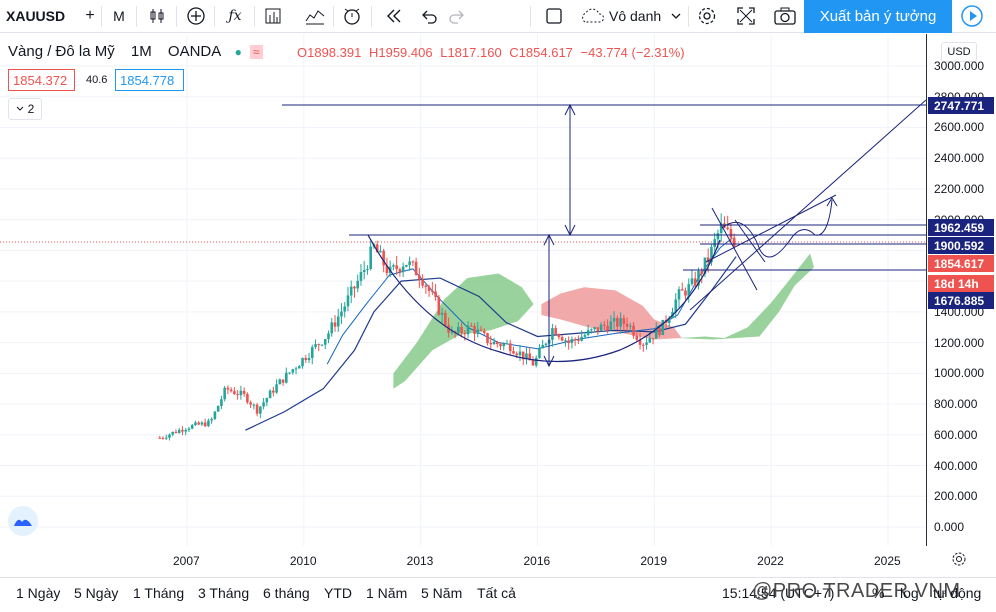  Describe the element at coordinates (972, 16) in the screenshot. I see `play-icon` at that location.